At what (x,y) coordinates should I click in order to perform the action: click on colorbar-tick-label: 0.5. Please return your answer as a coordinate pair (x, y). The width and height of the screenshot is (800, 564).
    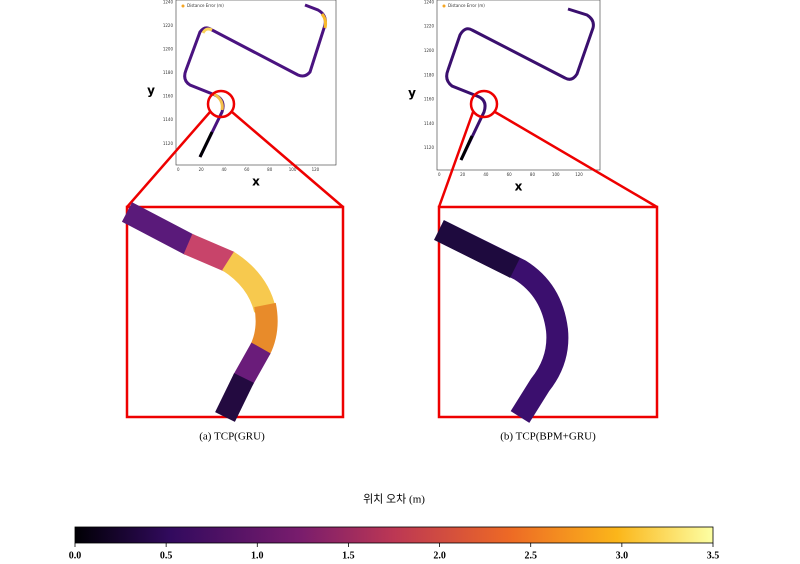
    Looking at the image, I should click on (166, 555).